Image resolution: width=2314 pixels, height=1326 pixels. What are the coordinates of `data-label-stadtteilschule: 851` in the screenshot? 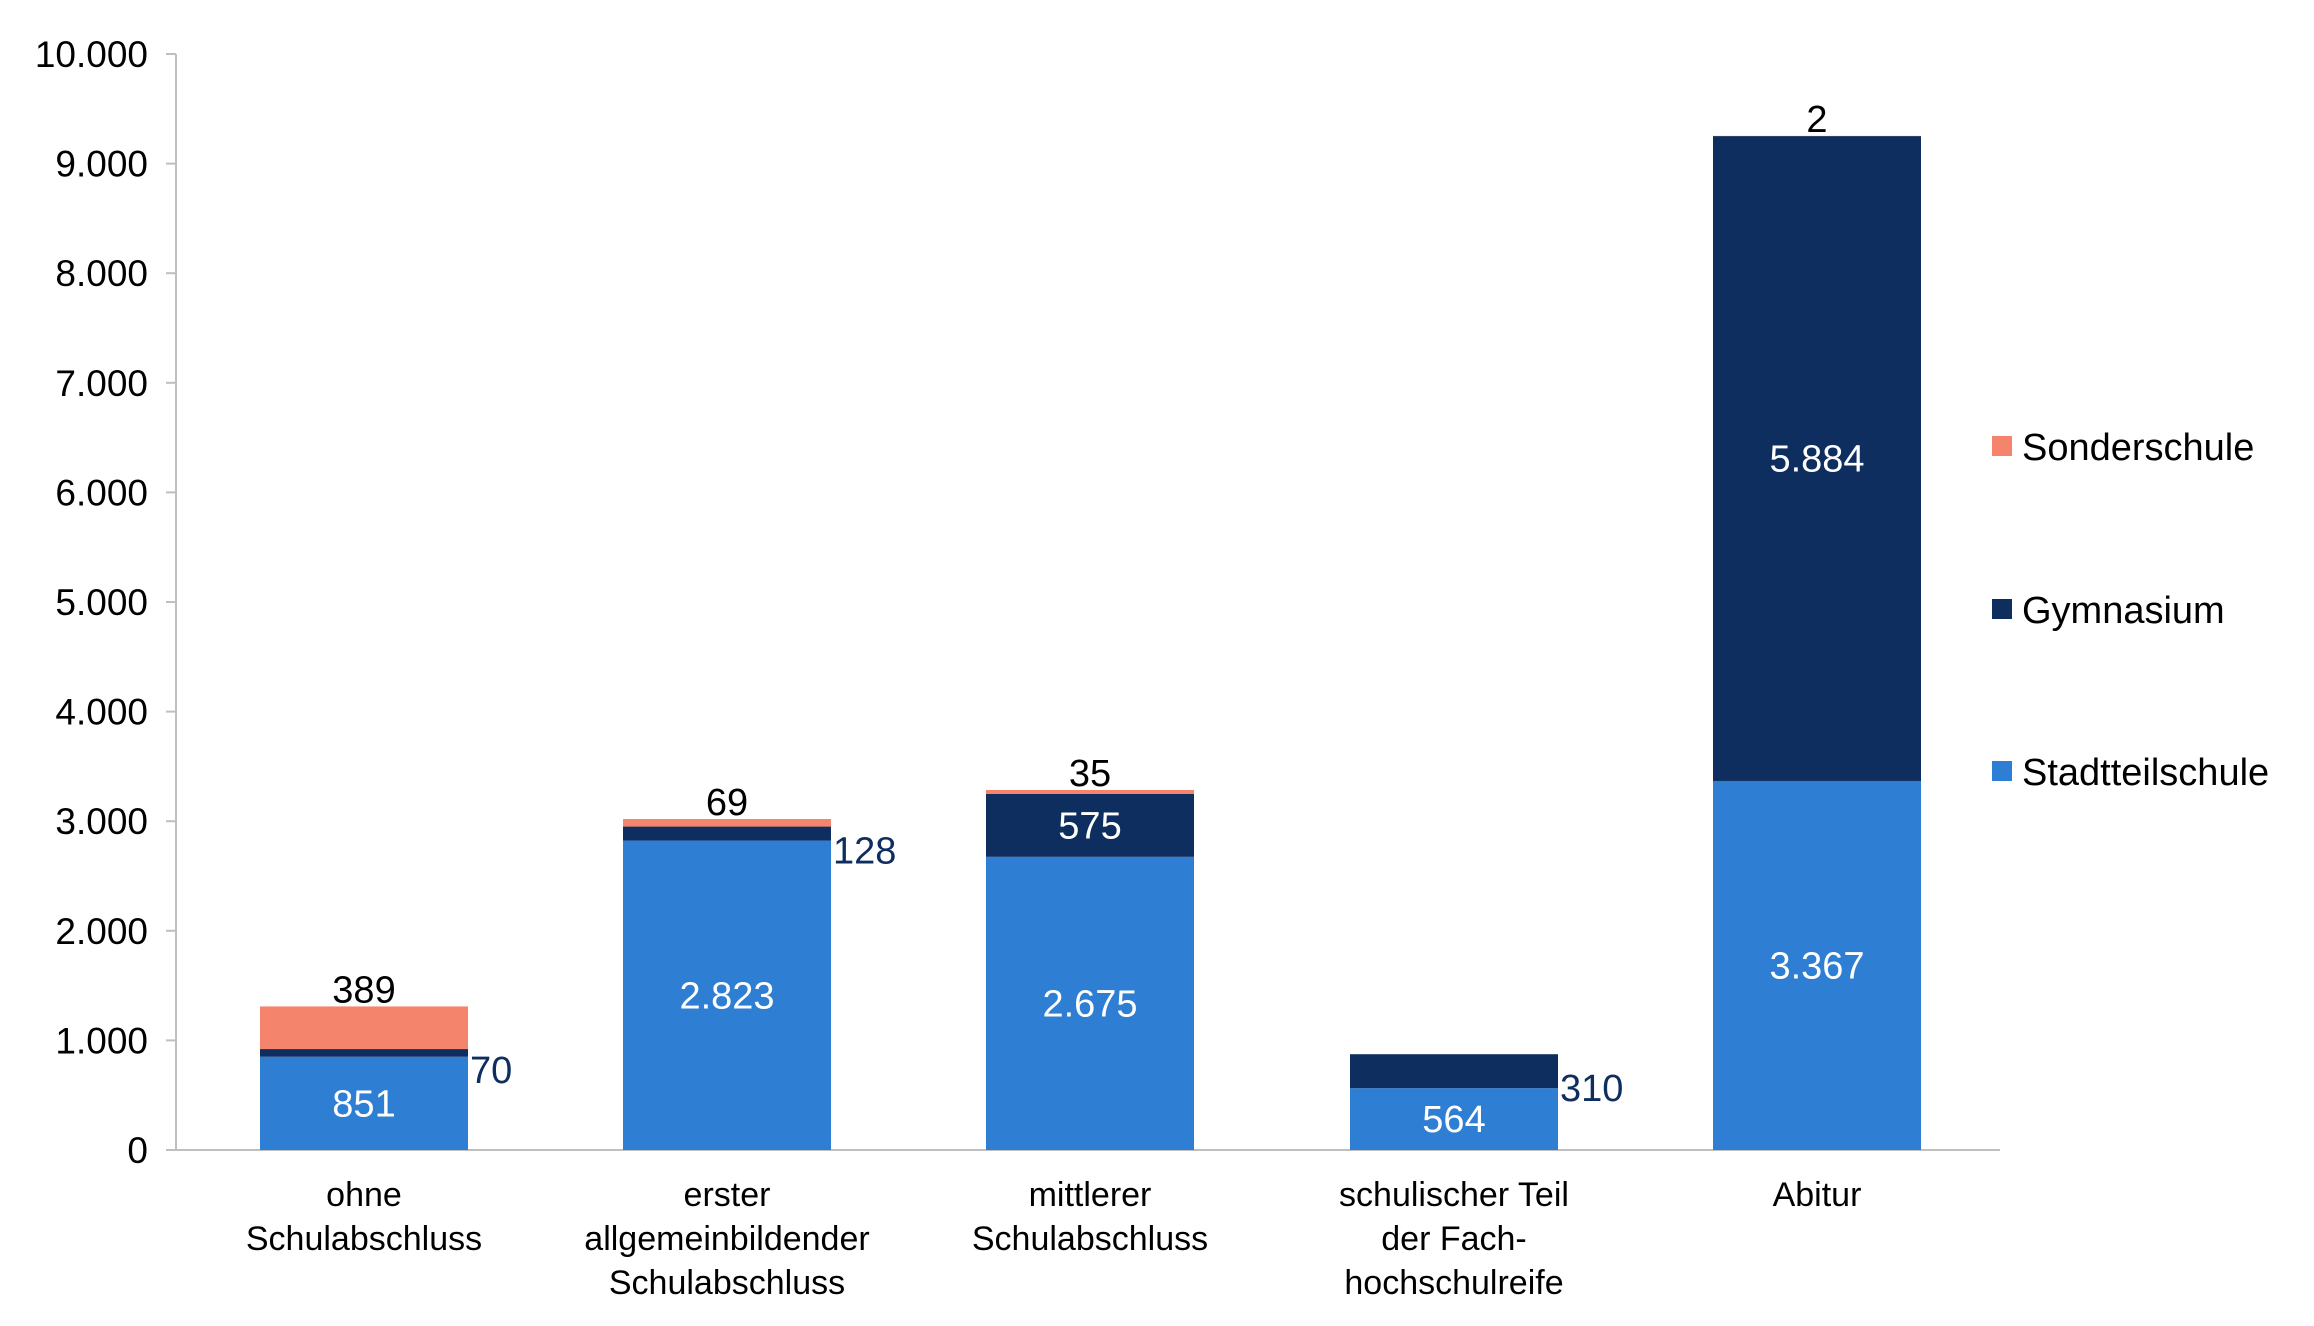 It's located at (363, 1104).